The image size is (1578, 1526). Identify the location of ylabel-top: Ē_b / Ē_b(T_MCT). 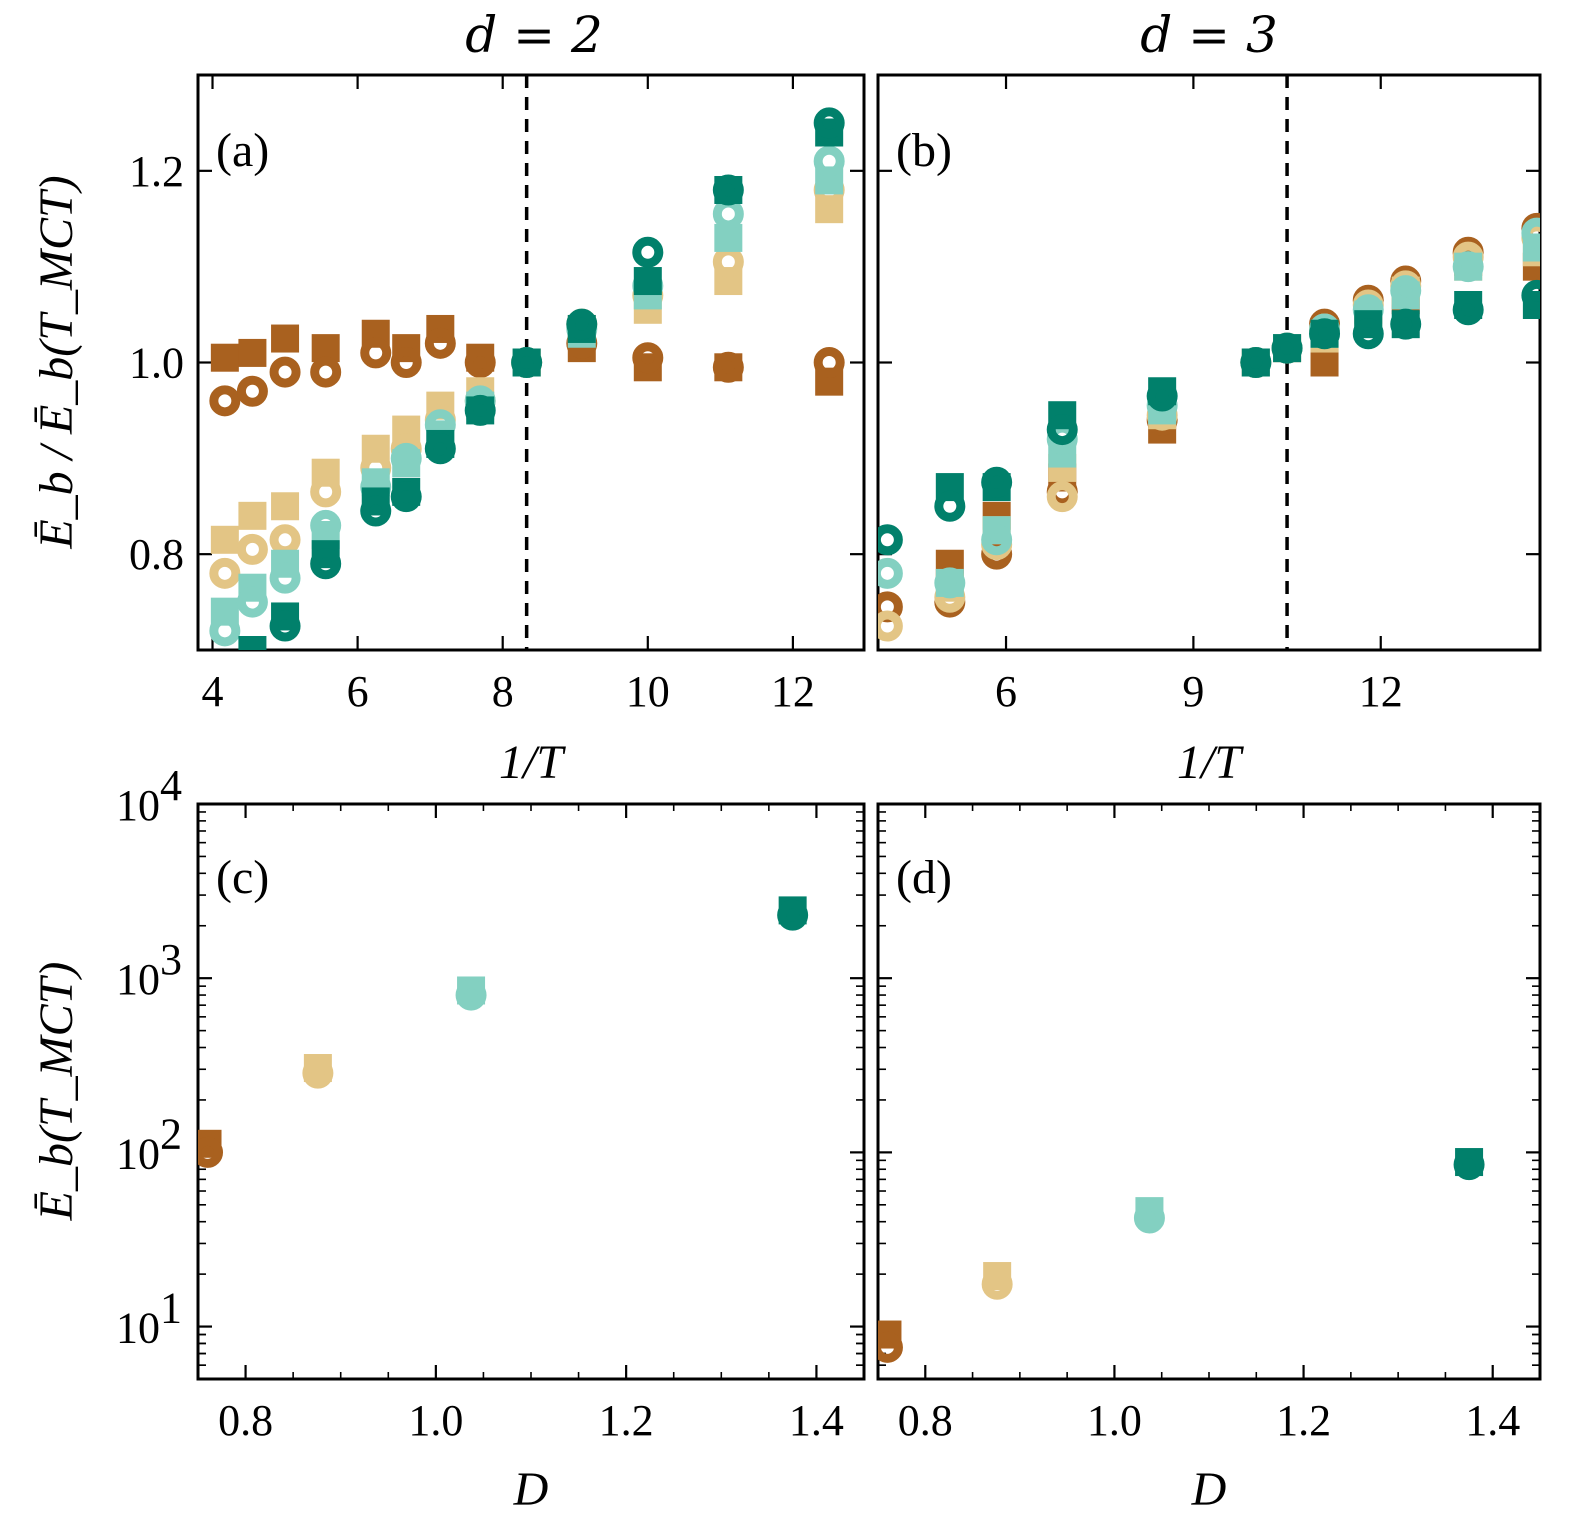
(56, 362).